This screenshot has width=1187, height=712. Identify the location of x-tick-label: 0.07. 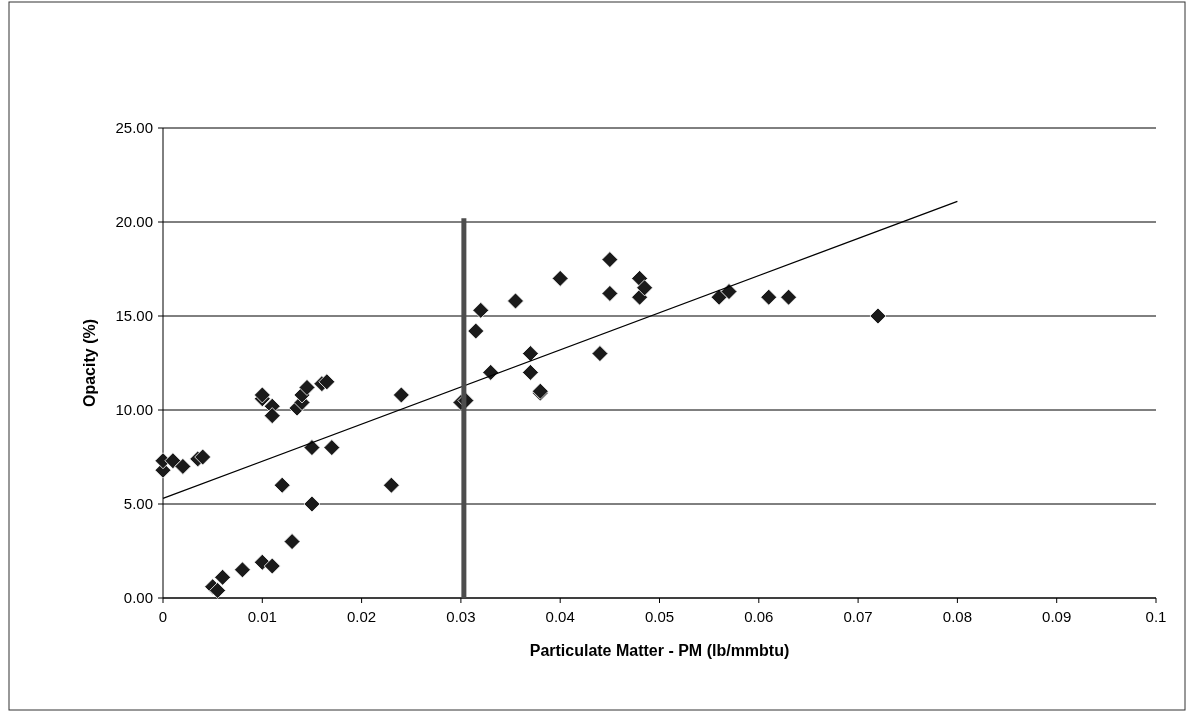
(858, 616).